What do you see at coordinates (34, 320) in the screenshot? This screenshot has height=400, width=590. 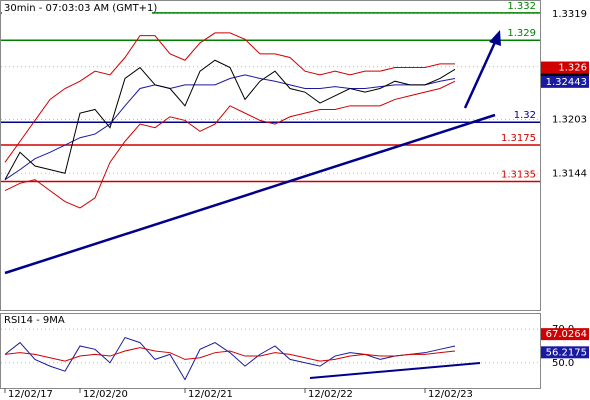 I see `rsi-title: RSI14 - 9MA` at bounding box center [34, 320].